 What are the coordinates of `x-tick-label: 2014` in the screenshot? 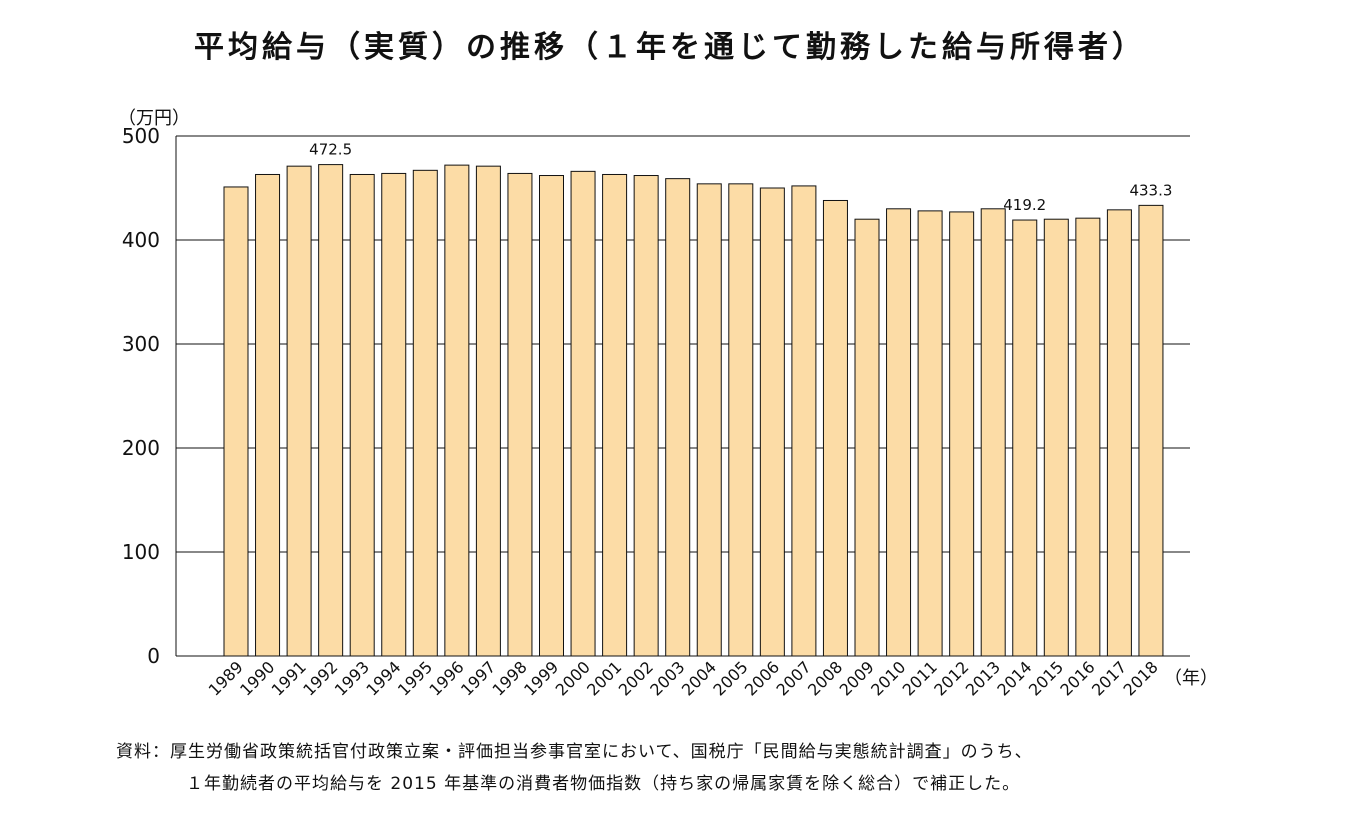 It's located at (1014, 678).